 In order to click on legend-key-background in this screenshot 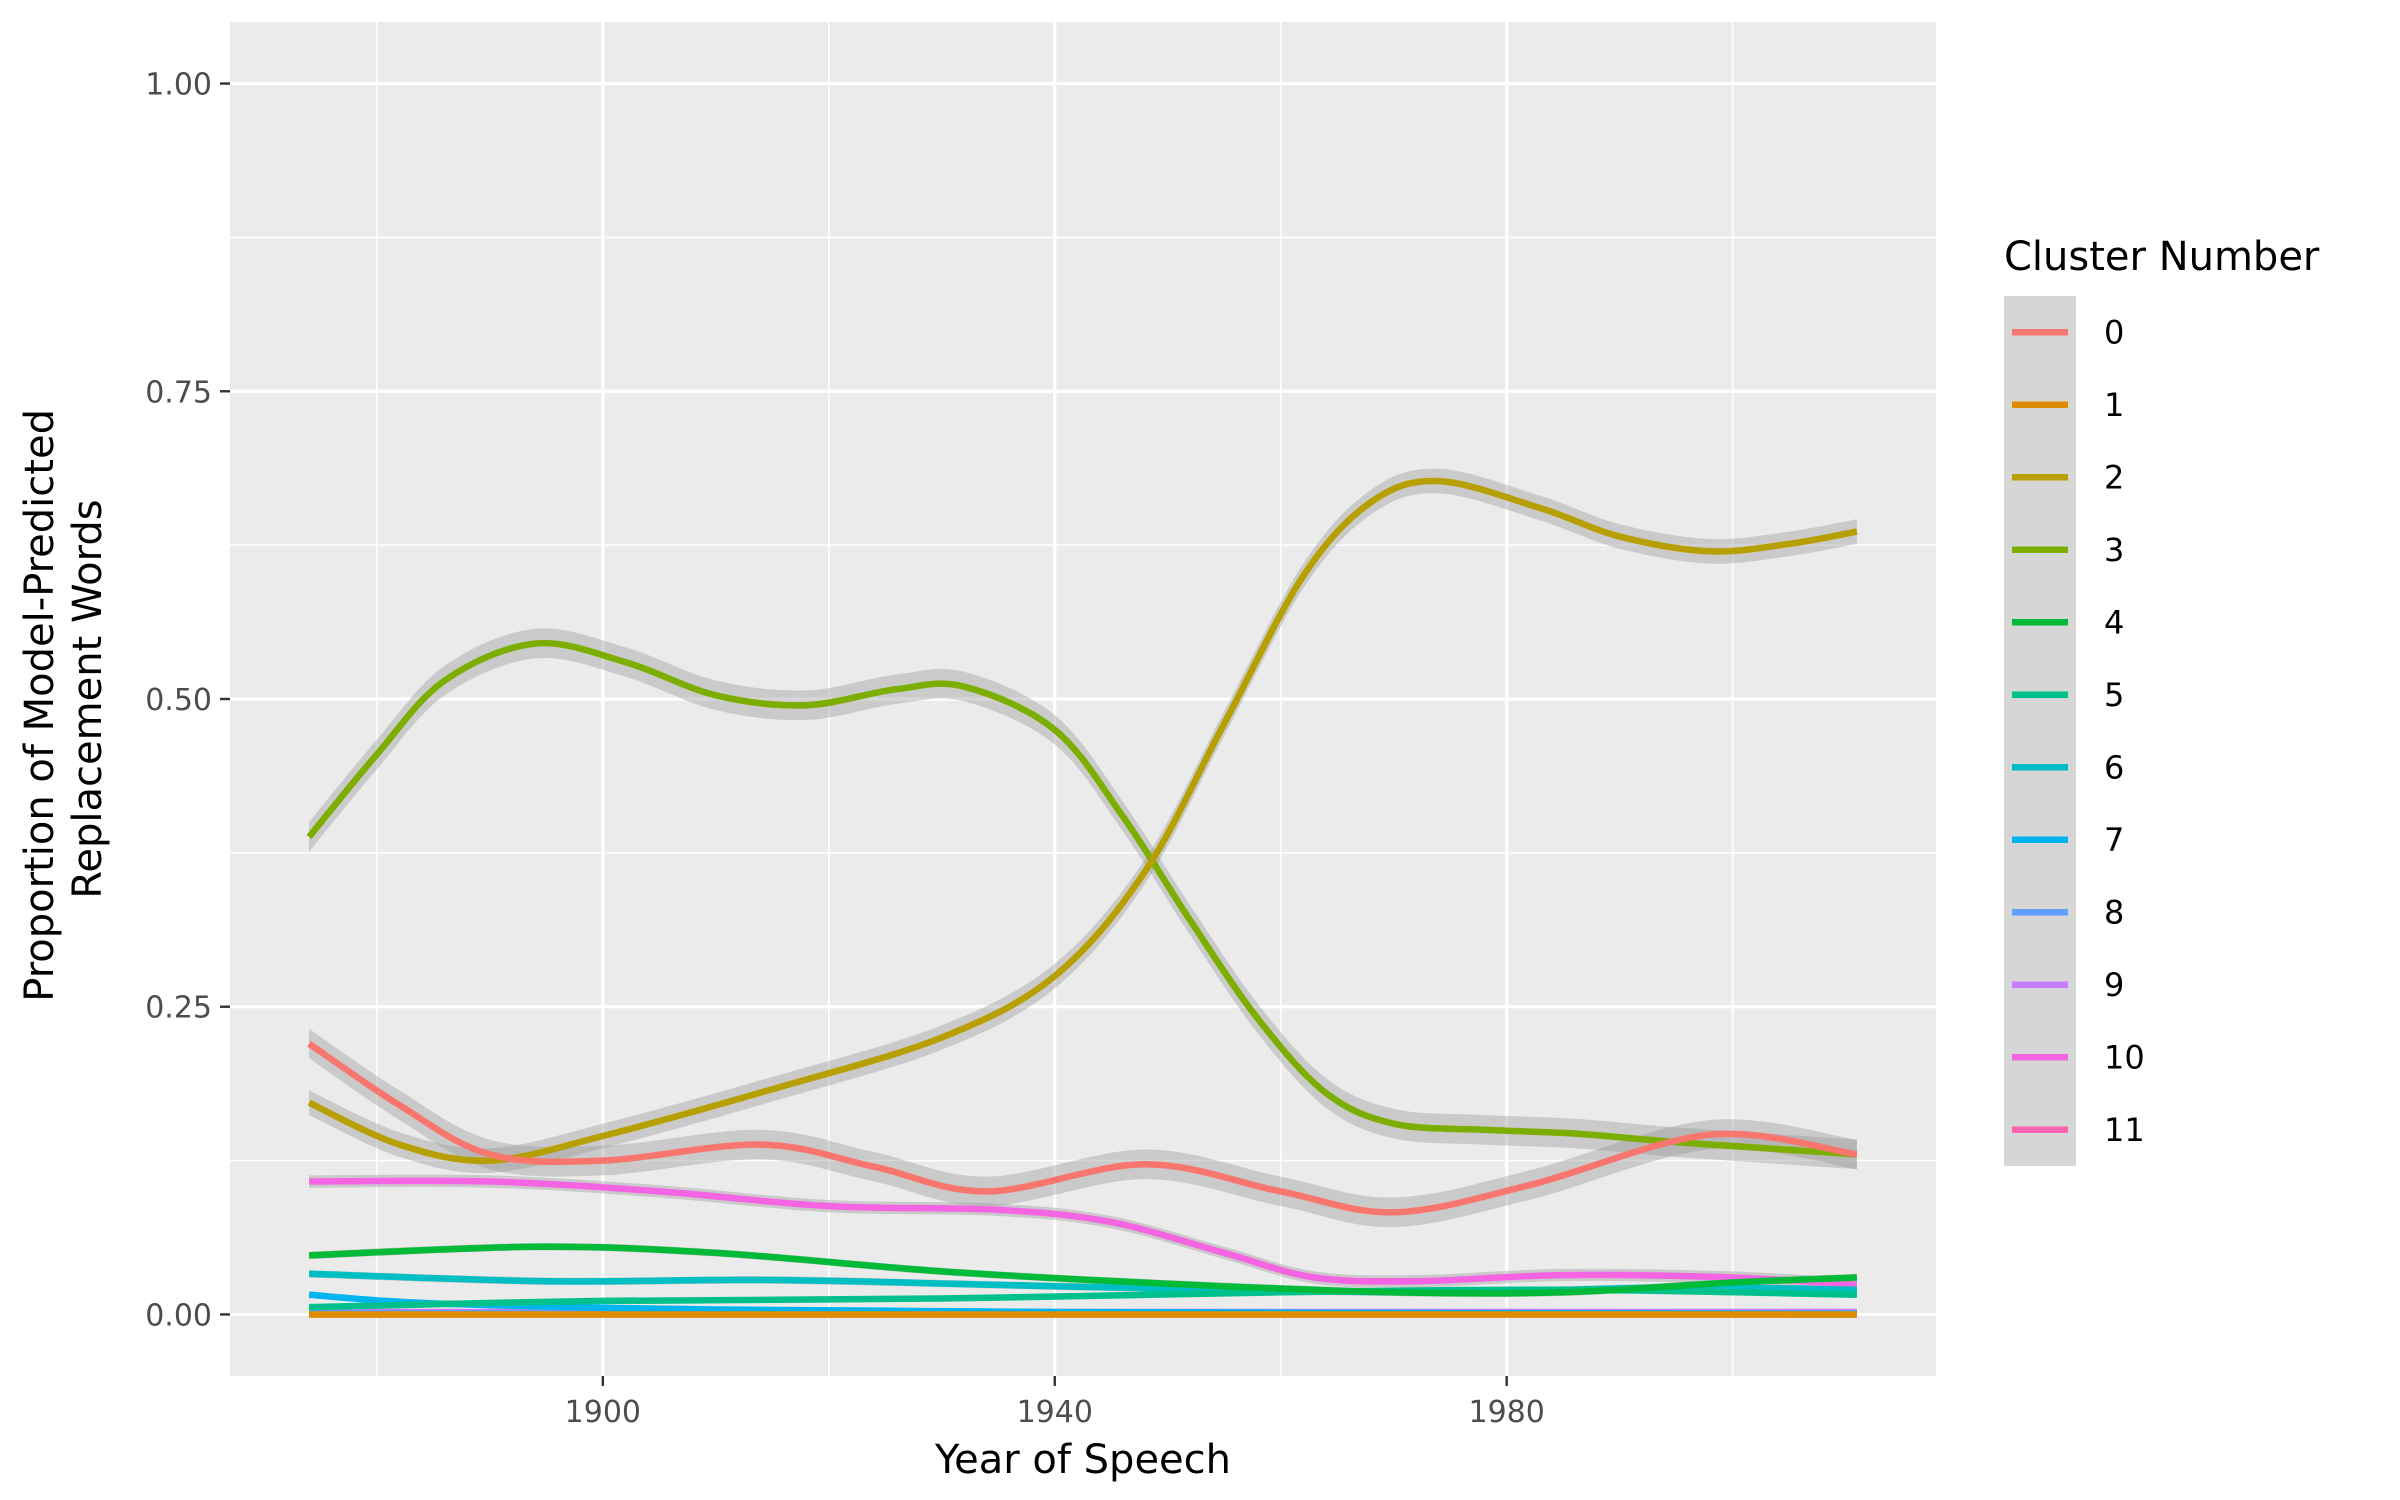, I will do `click(2040, 731)`.